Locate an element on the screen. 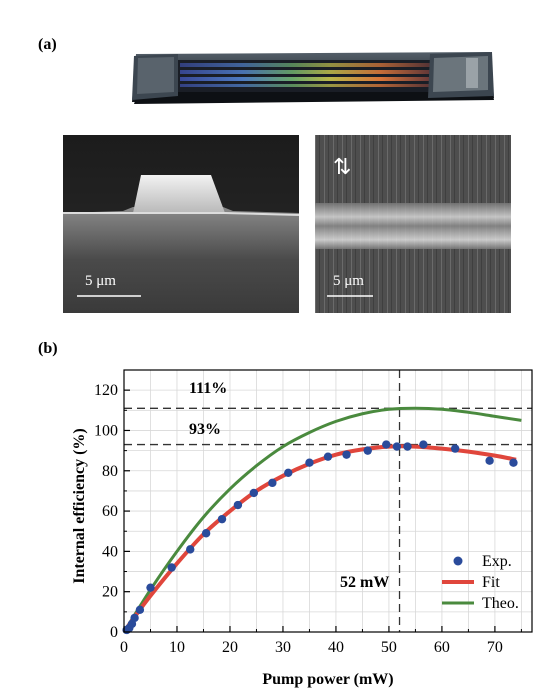 The height and width of the screenshot is (698, 546). y-axis-label: Internal efficiency (%) is located at coordinates (79, 506).